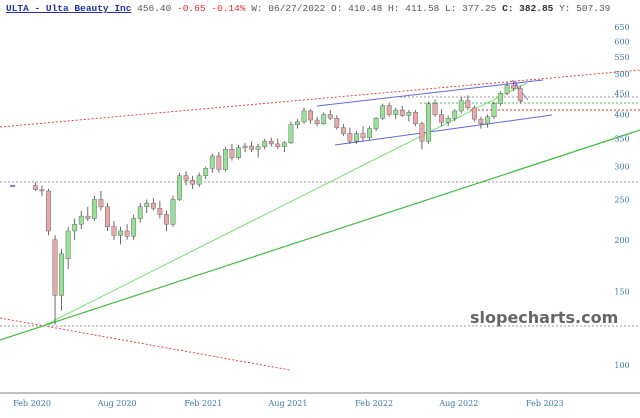 The height and width of the screenshot is (418, 640). I want to click on y-tick-label: 250, so click(621, 199).